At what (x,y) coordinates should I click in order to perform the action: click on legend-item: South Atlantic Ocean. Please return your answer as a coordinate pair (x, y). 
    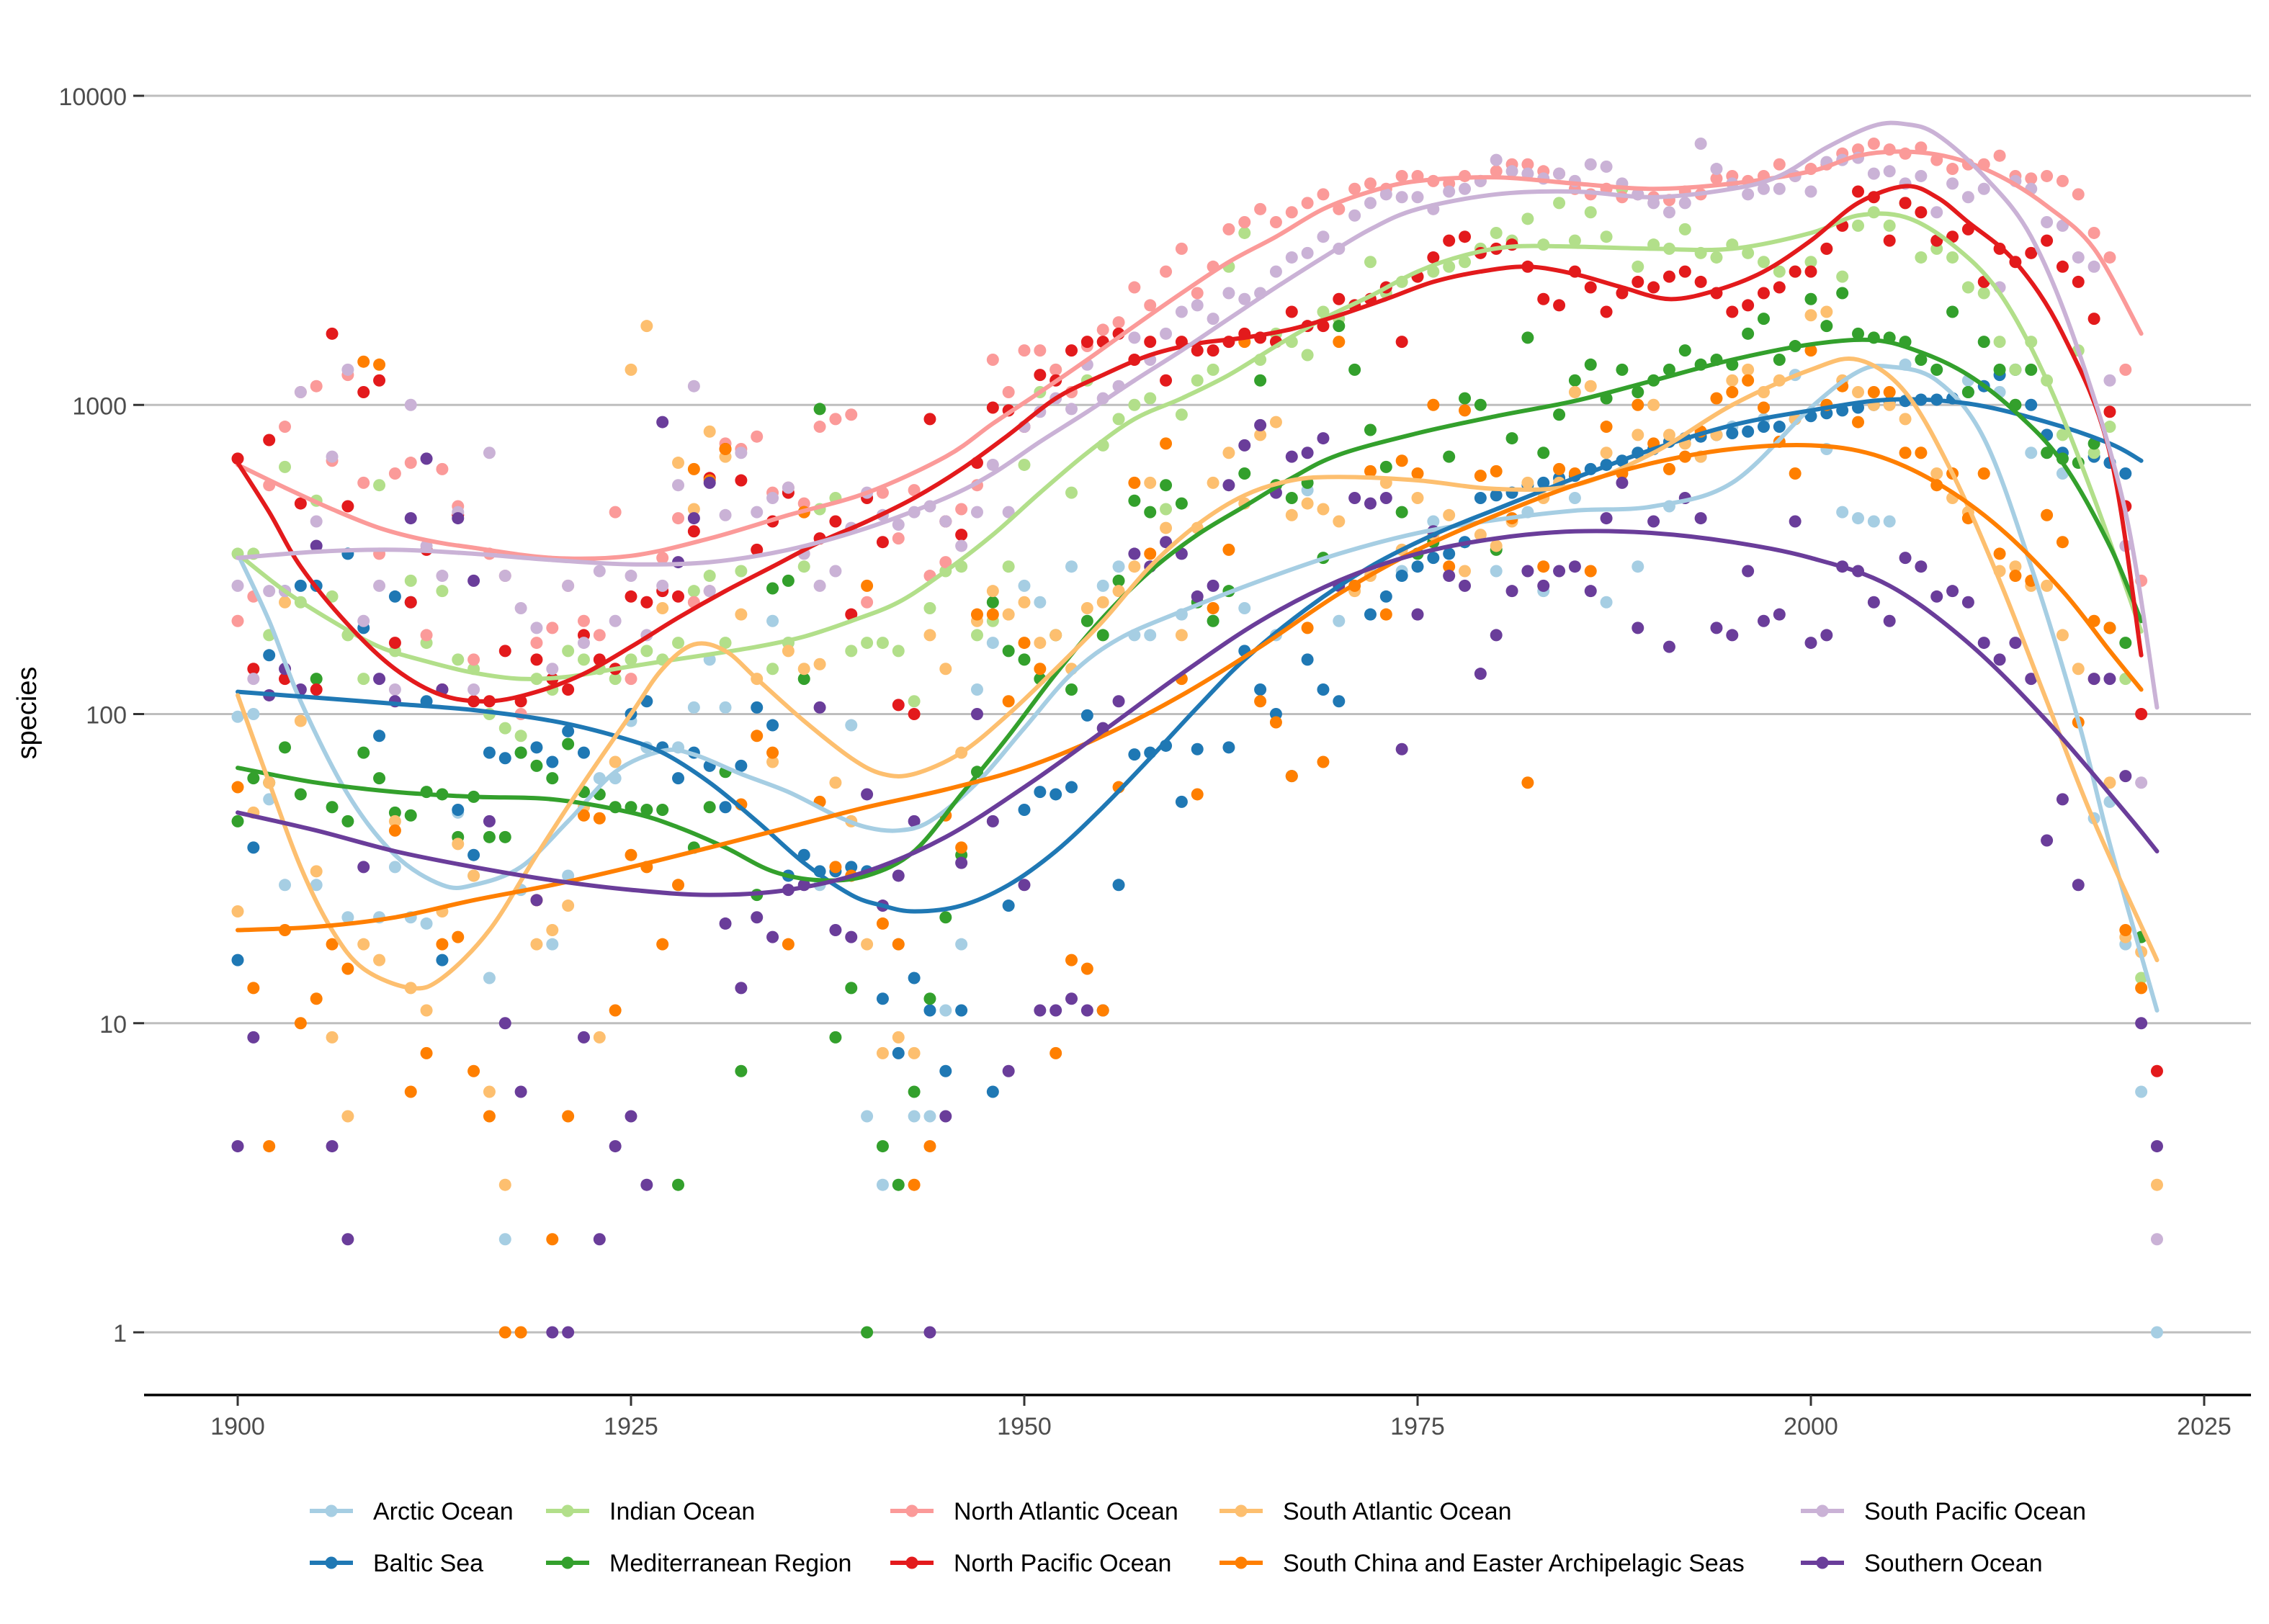
    Looking at the image, I should click on (1365, 1511).